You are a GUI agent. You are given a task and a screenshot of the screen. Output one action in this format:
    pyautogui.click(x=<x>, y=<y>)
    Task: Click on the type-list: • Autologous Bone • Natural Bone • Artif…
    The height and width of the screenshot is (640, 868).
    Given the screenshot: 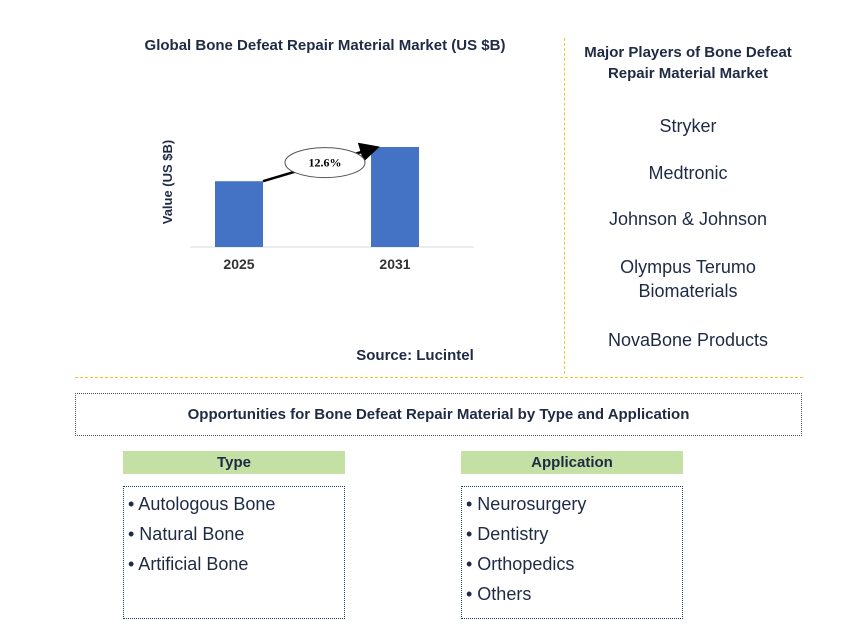 What is the action you would take?
    pyautogui.click(x=234, y=552)
    